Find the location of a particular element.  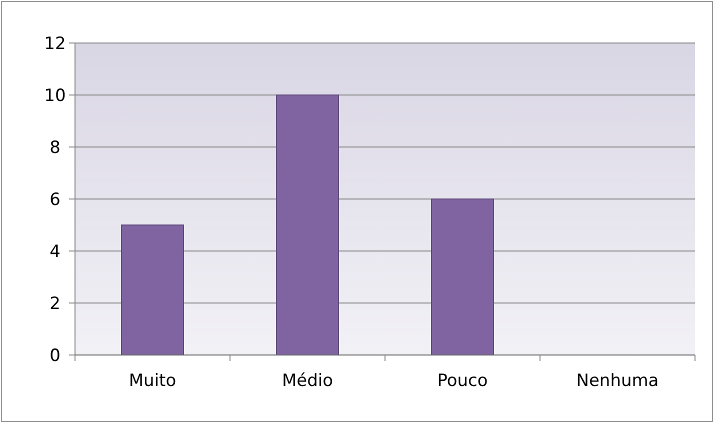

x-tick-label: Muito is located at coordinates (152, 381).